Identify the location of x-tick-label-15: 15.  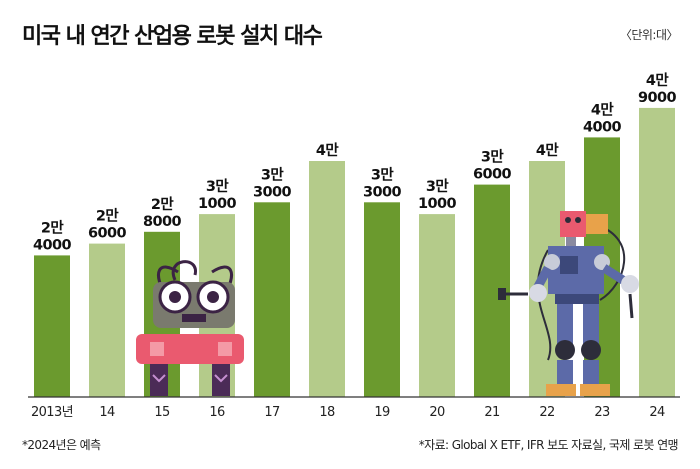
(162, 412).